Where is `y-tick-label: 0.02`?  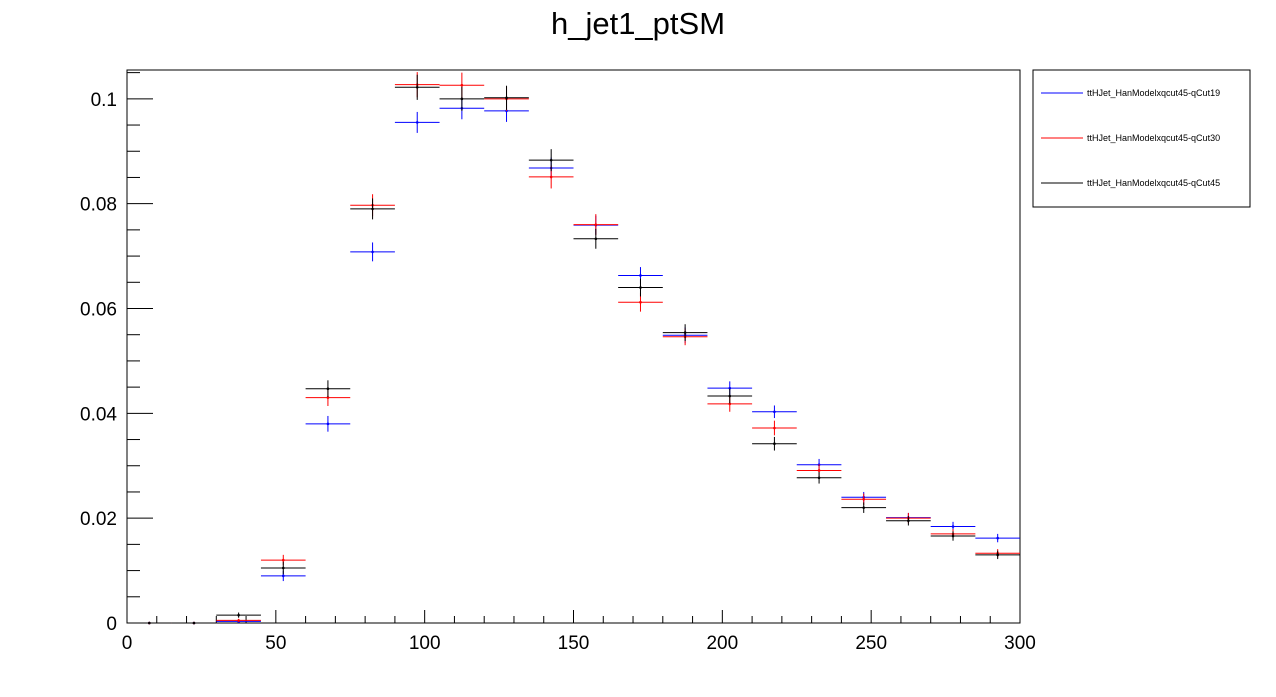
y-tick-label: 0.02 is located at coordinates (98, 519).